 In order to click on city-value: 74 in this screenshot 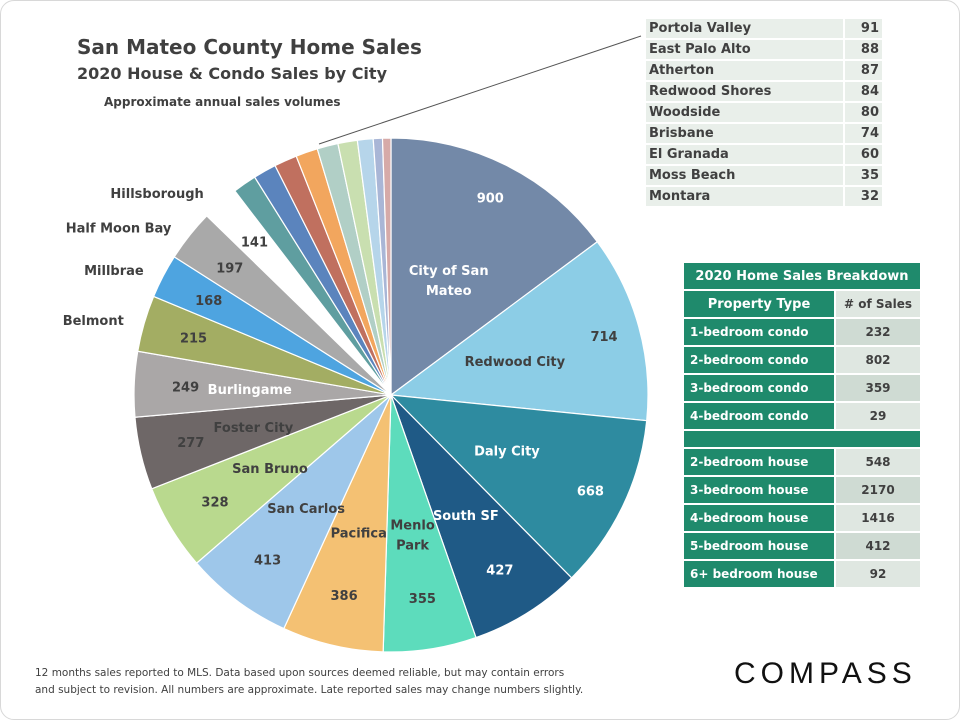, I will do `click(862, 134)`.